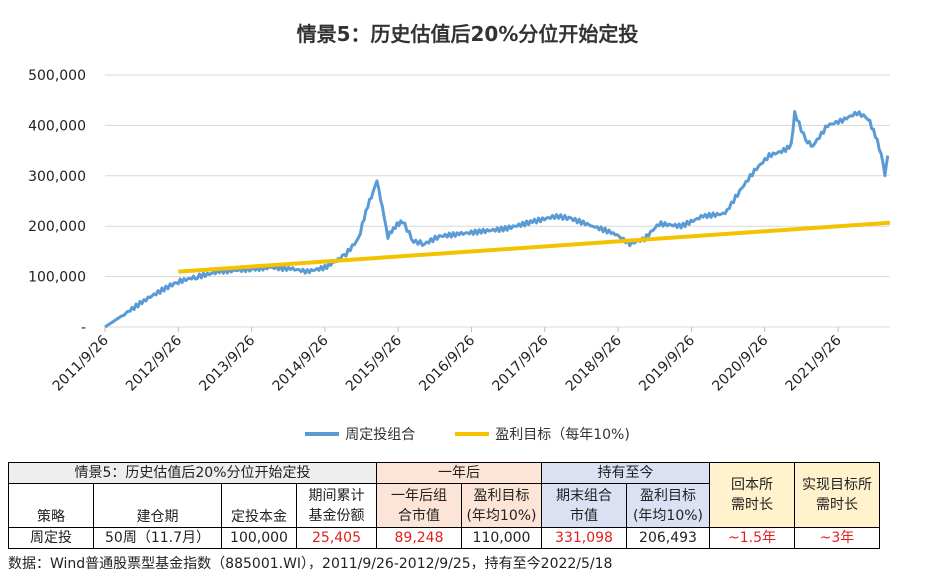 The width and height of the screenshot is (935, 582). I want to click on cell-mv-after-one-year: 89,248, so click(419, 538).